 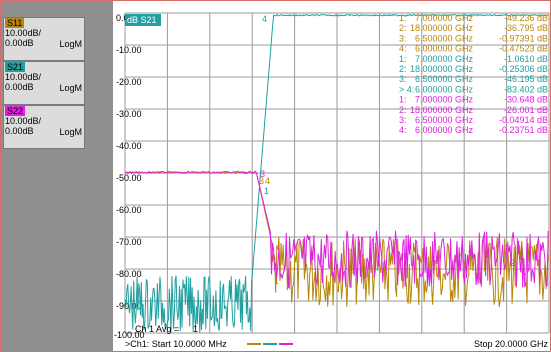 What do you see at coordinates (526, 79) in the screenshot?
I see `marker-value: -46.195 dB` at bounding box center [526, 79].